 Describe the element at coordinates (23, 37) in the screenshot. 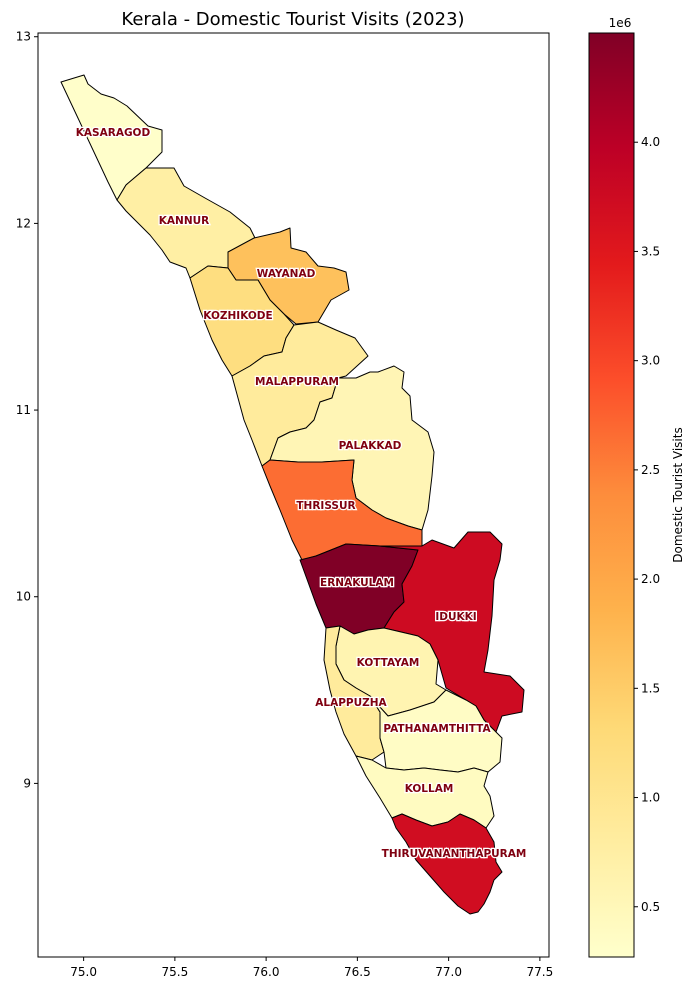

I see `y-tick-label: 13` at that location.